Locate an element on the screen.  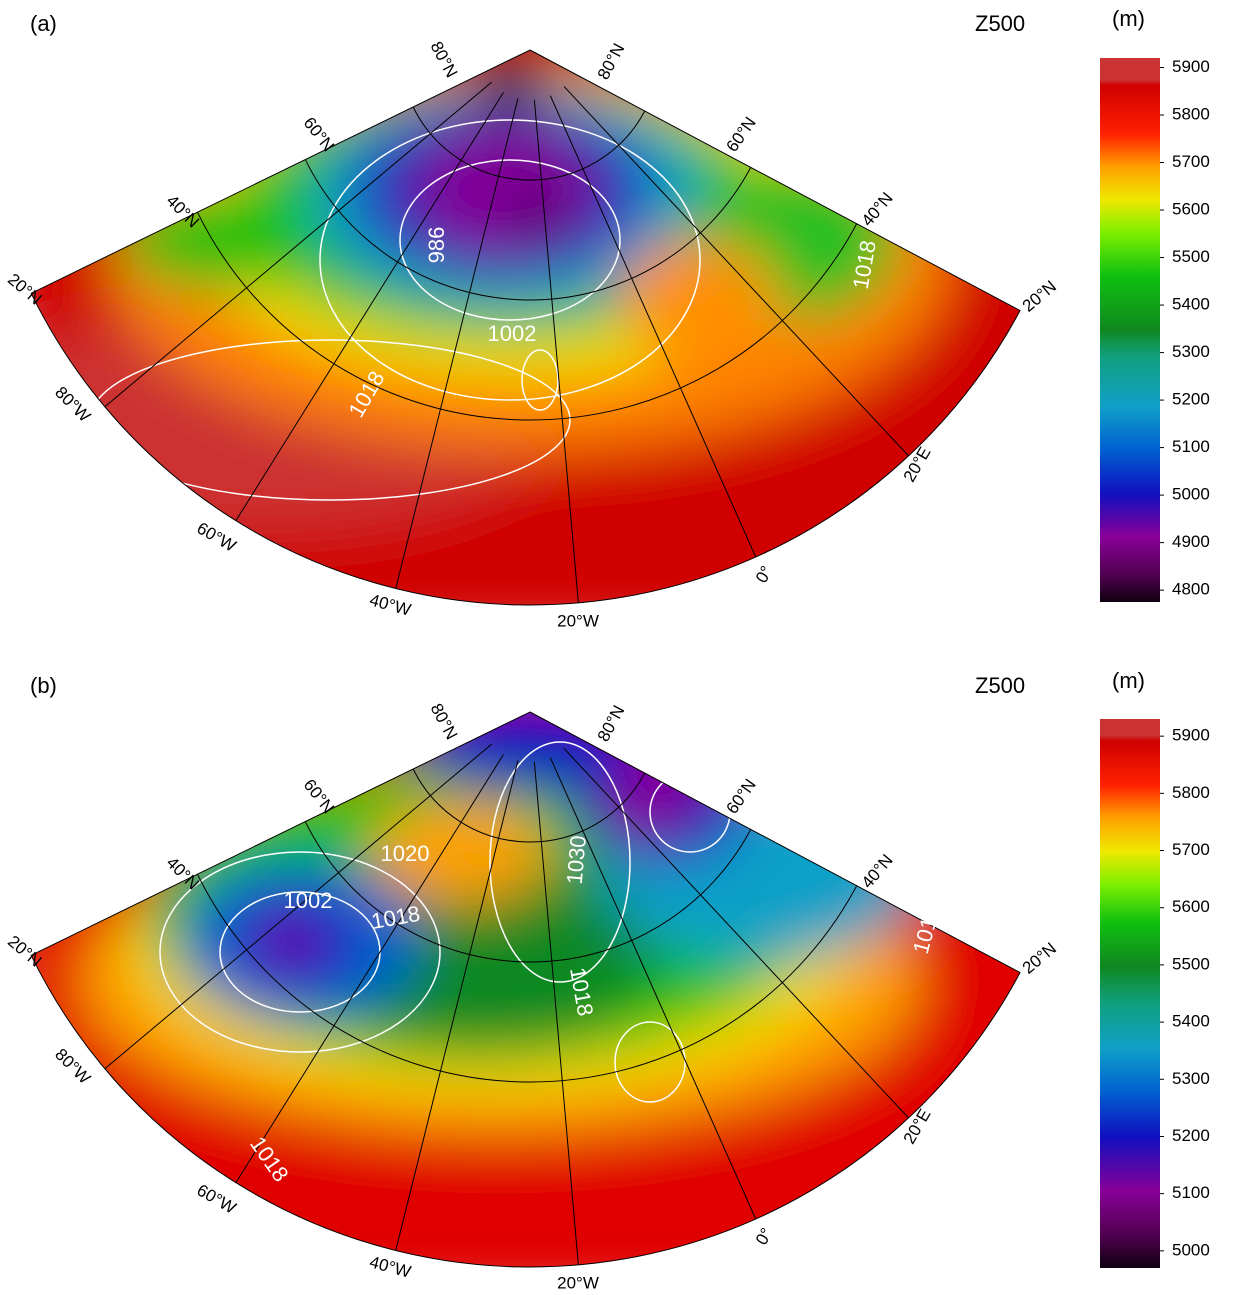
colorbar-tick-label: 4800 is located at coordinates (1191, 589).